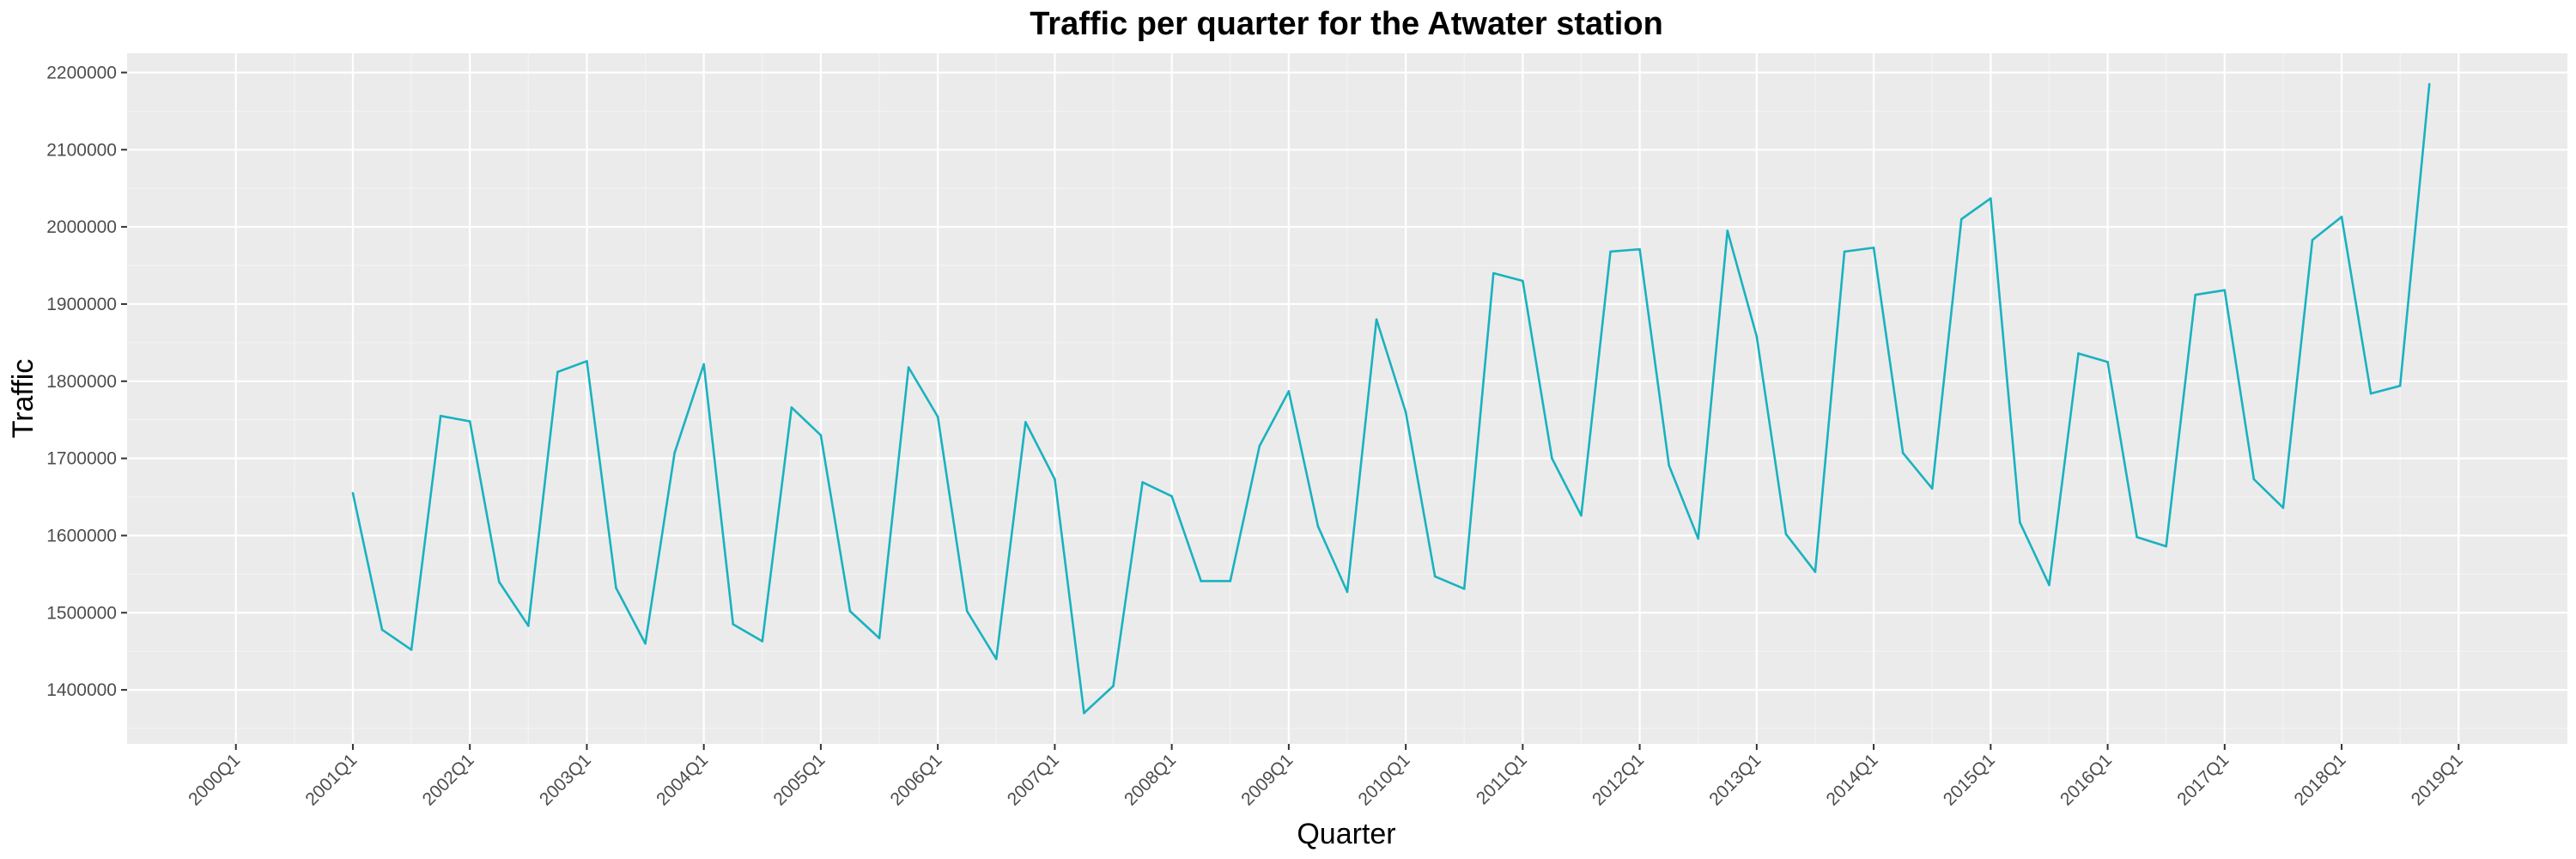 This screenshot has height=859, width=2576. Describe the element at coordinates (917, 780) in the screenshot. I see `x-tick-label: 2006Q1` at that location.